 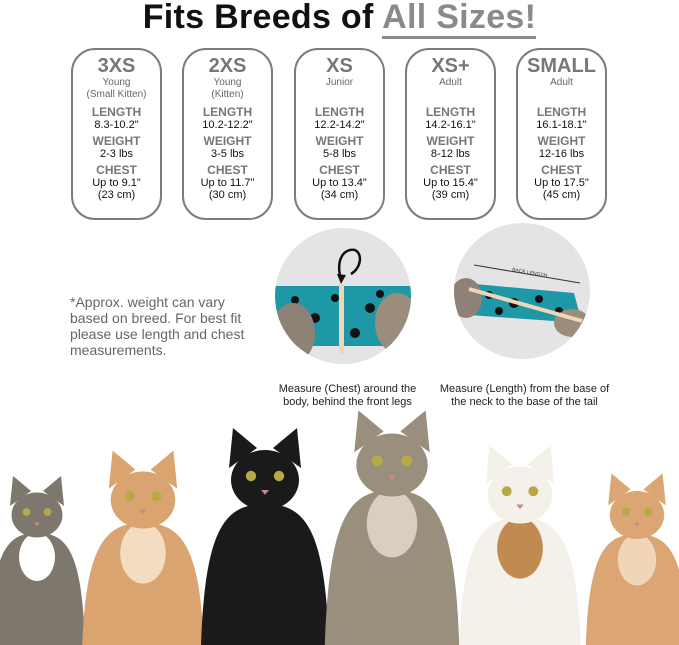 I want to click on chest-value: Up to 11.7", so click(x=227, y=183).